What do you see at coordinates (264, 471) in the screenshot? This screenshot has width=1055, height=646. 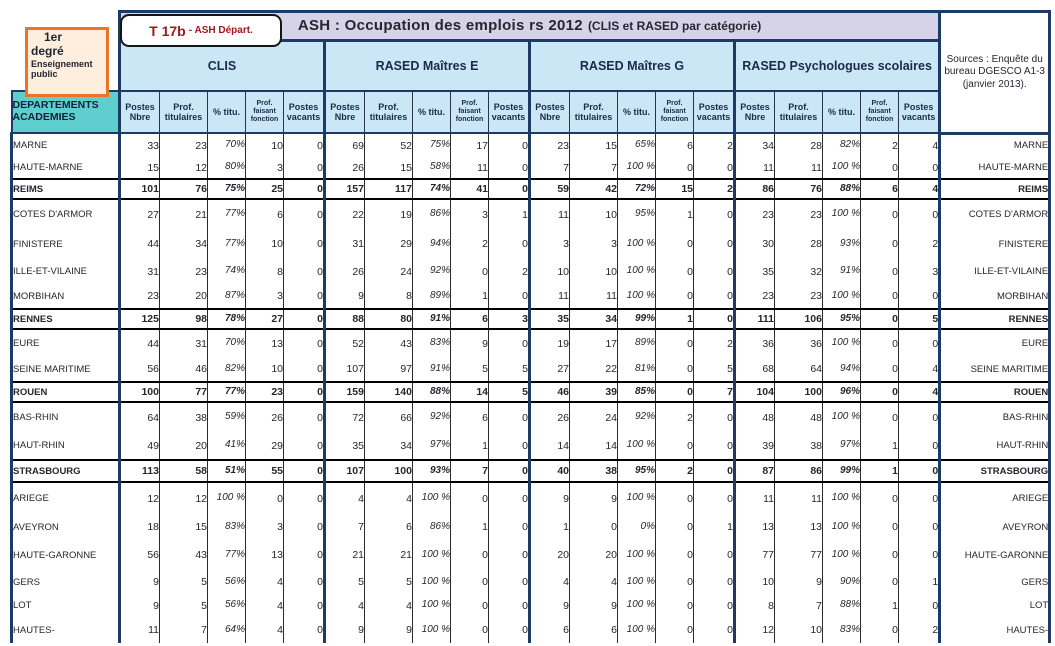 I see `data-cell: 55` at bounding box center [264, 471].